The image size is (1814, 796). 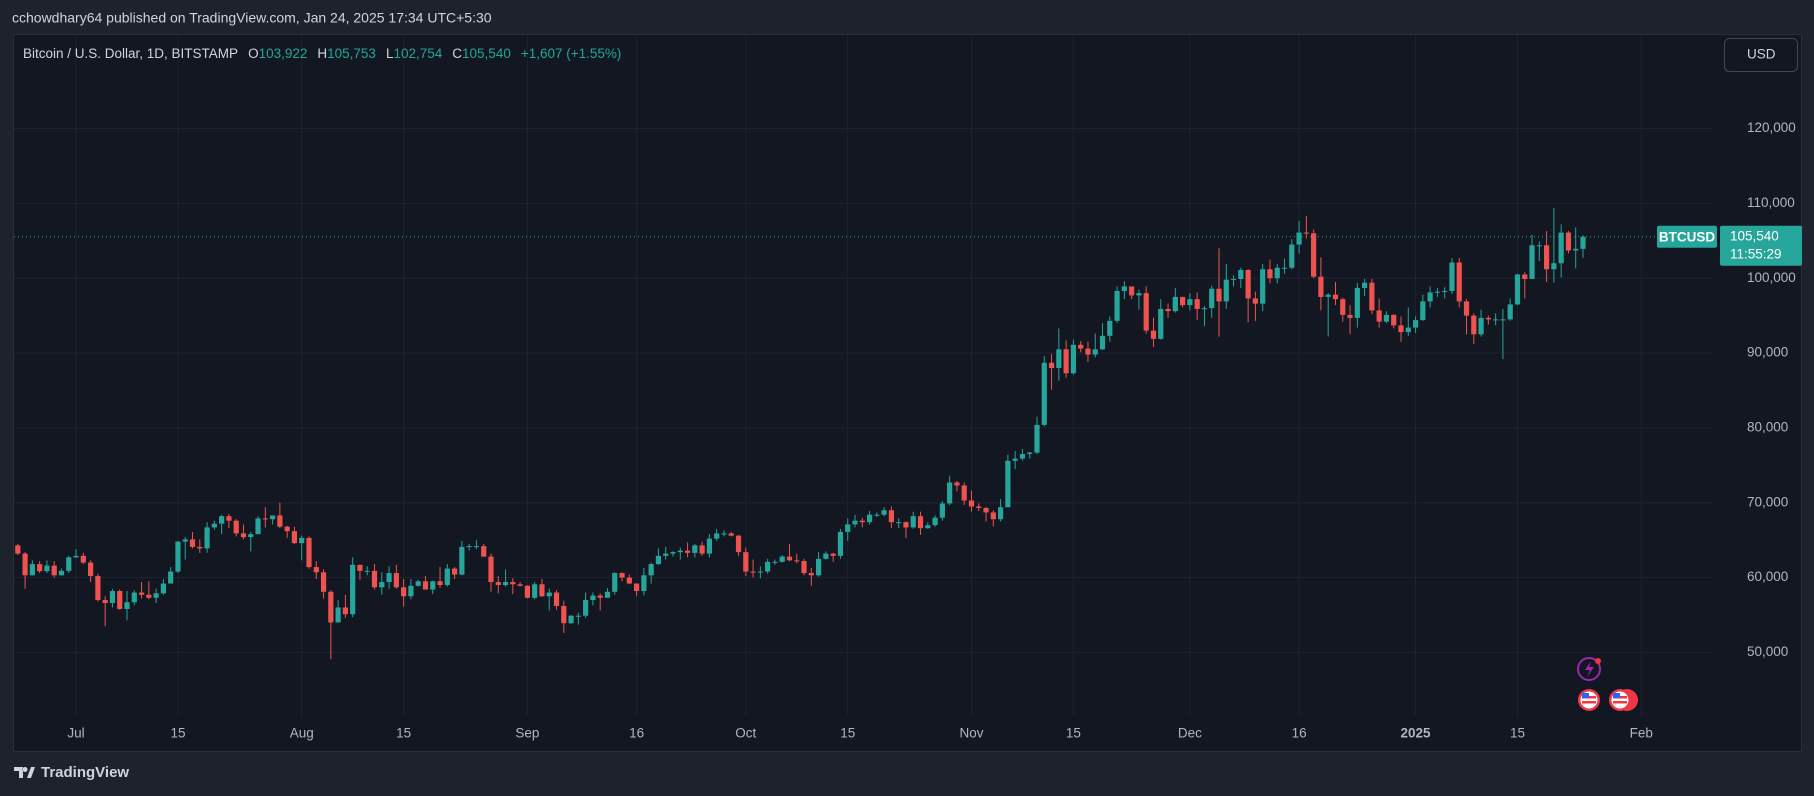 What do you see at coordinates (1767, 352) in the screenshot?
I see `y-tick-label: 90,000` at bounding box center [1767, 352].